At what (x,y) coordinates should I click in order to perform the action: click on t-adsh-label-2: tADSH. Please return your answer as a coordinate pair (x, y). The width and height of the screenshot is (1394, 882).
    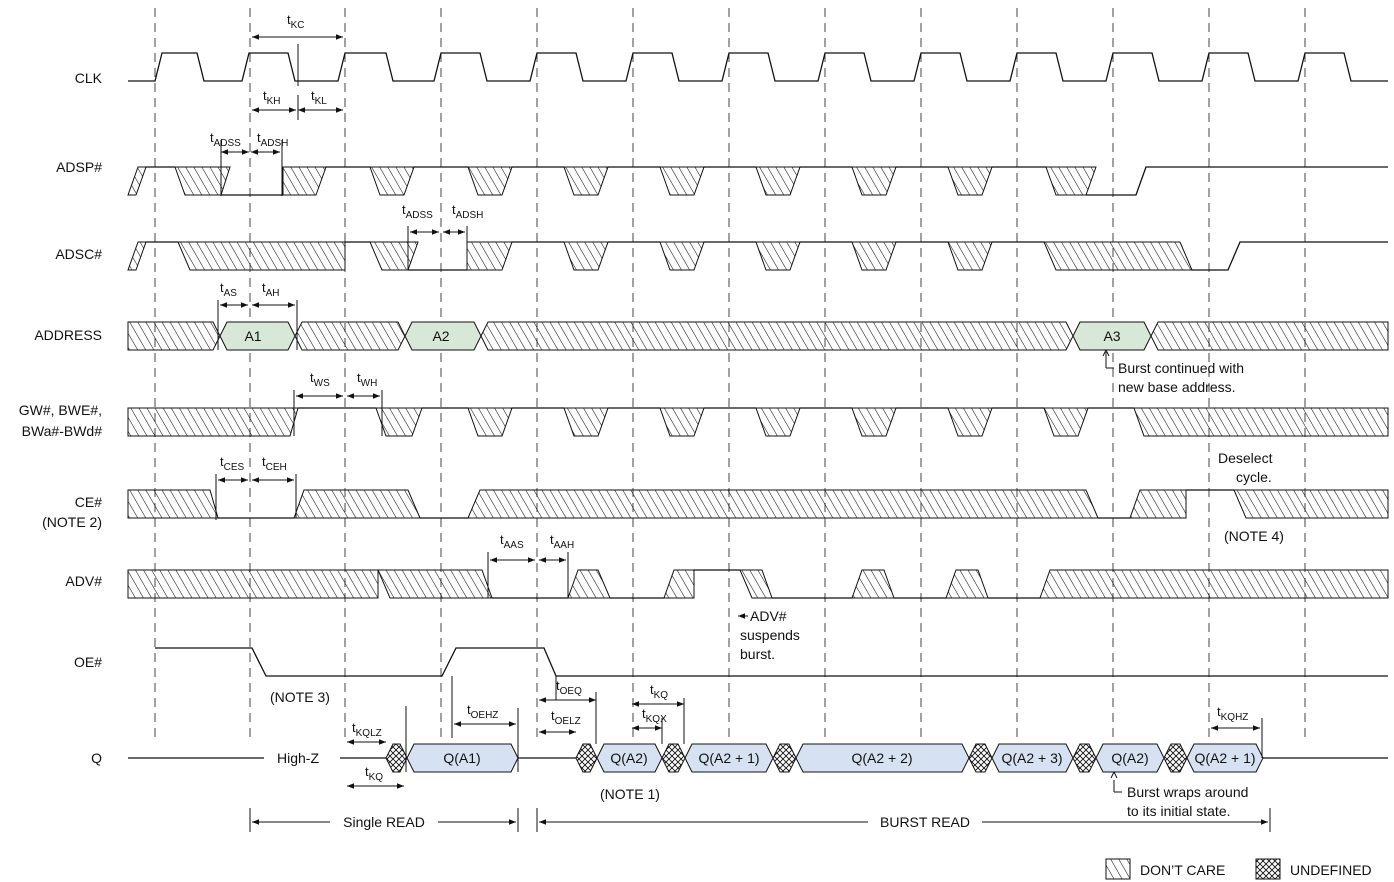
    Looking at the image, I should click on (467, 211).